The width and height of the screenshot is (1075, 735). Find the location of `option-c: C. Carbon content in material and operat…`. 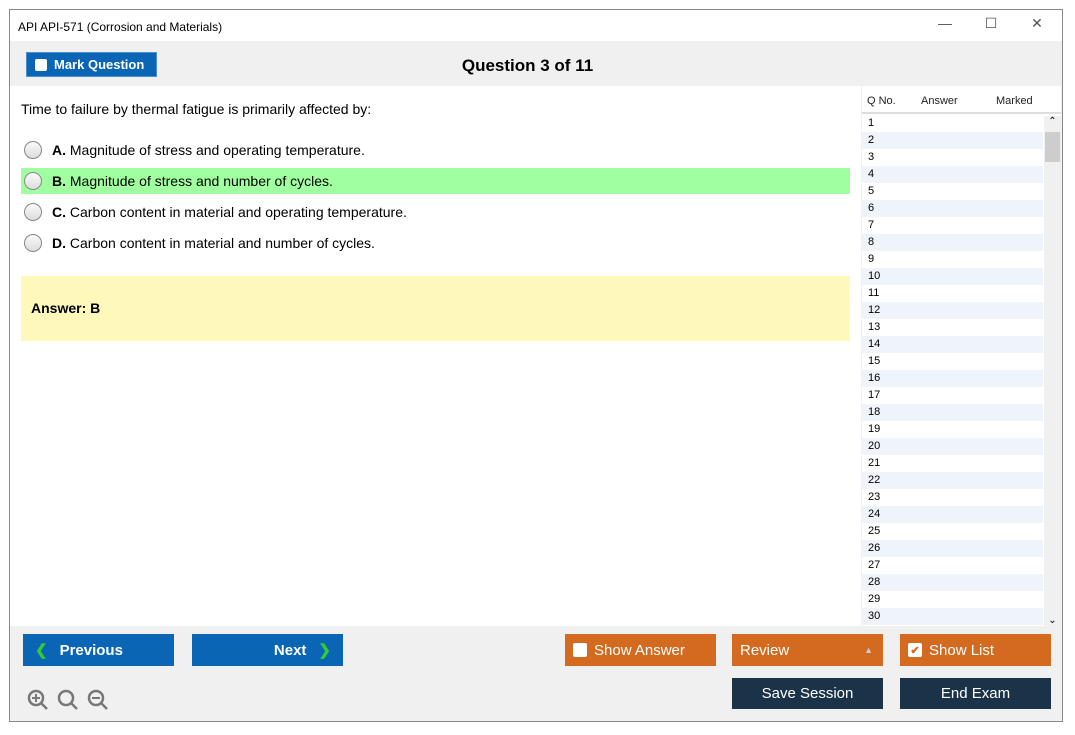

option-c: C. Carbon content in material and operat… is located at coordinates (435, 212).